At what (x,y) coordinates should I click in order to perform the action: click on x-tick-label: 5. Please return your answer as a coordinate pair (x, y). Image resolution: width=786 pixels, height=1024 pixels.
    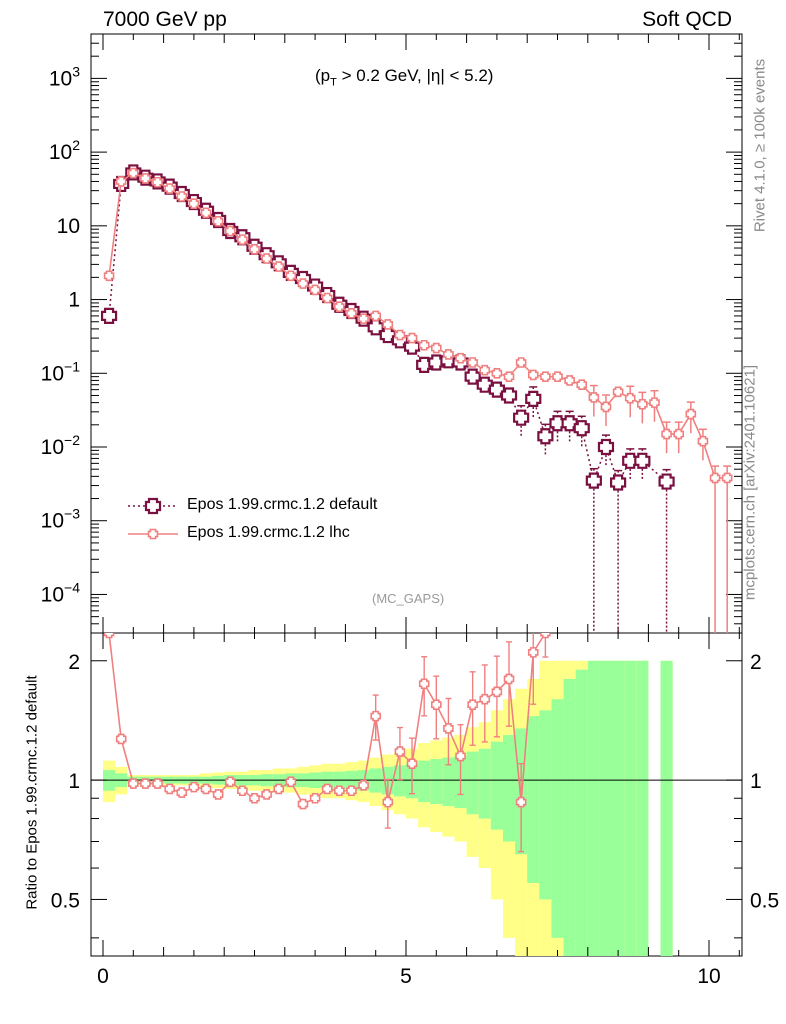
    Looking at the image, I should click on (406, 976).